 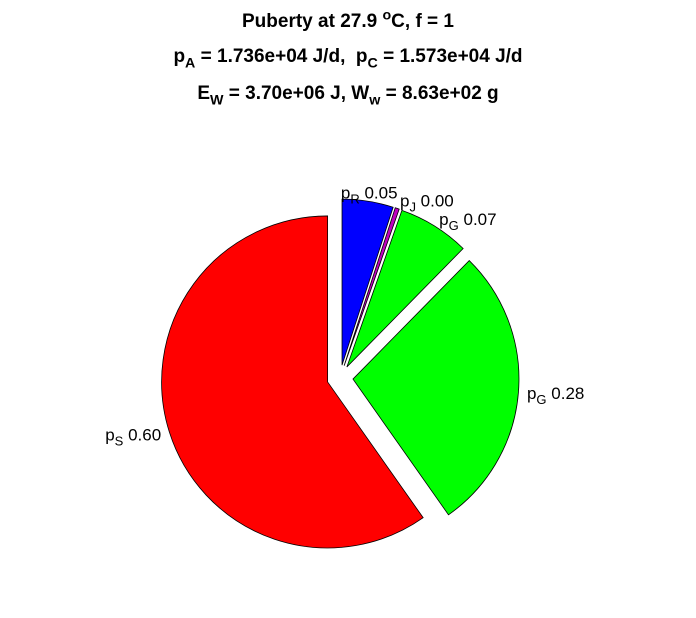 What do you see at coordinates (312, 21) in the screenshot?
I see `text-run: Puberty at 27.9` at bounding box center [312, 21].